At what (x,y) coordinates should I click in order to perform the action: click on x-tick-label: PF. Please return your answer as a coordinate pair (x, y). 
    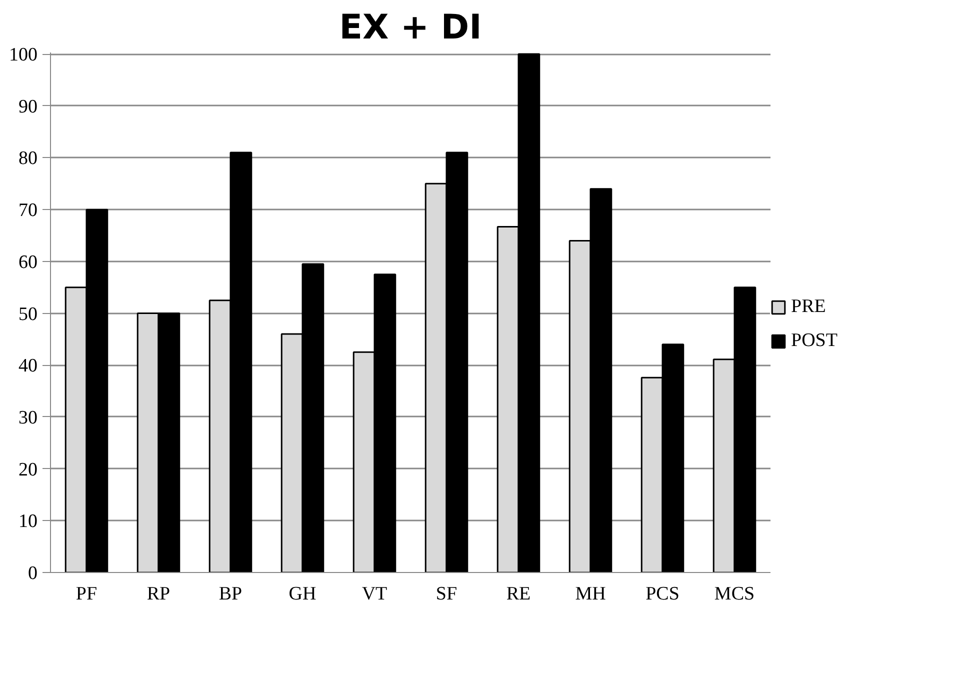
    Looking at the image, I should click on (87, 594).